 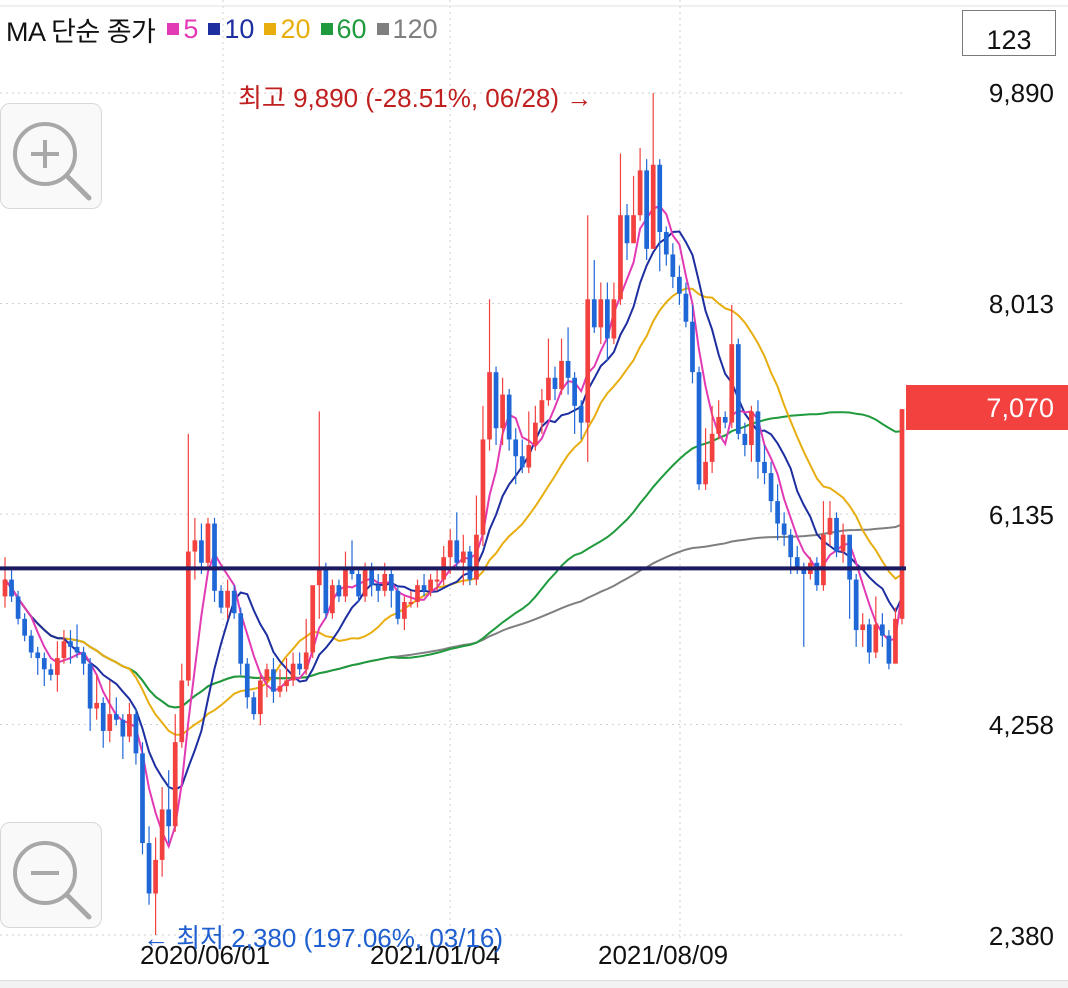 What do you see at coordinates (51, 156) in the screenshot?
I see `zoom-in-button` at bounding box center [51, 156].